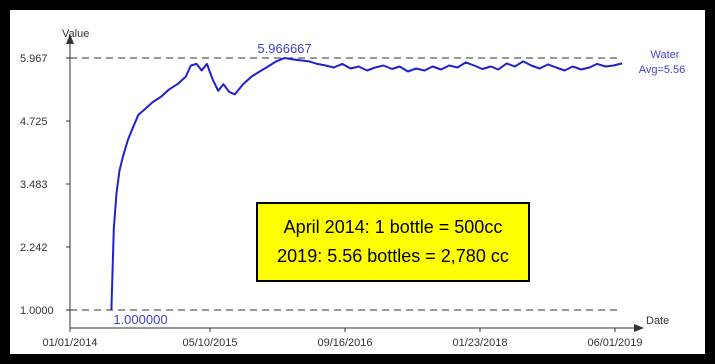 The image size is (715, 364). I want to click on callout-line-2: 2019: 5.56 bottles = 2,780 cc, so click(393, 256).